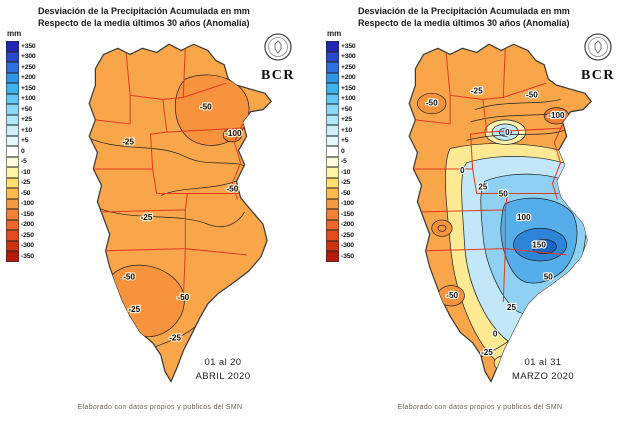 This screenshot has height=424, width=640. What do you see at coordinates (524, 217) in the screenshot?
I see `contour-label: 100` at bounding box center [524, 217].